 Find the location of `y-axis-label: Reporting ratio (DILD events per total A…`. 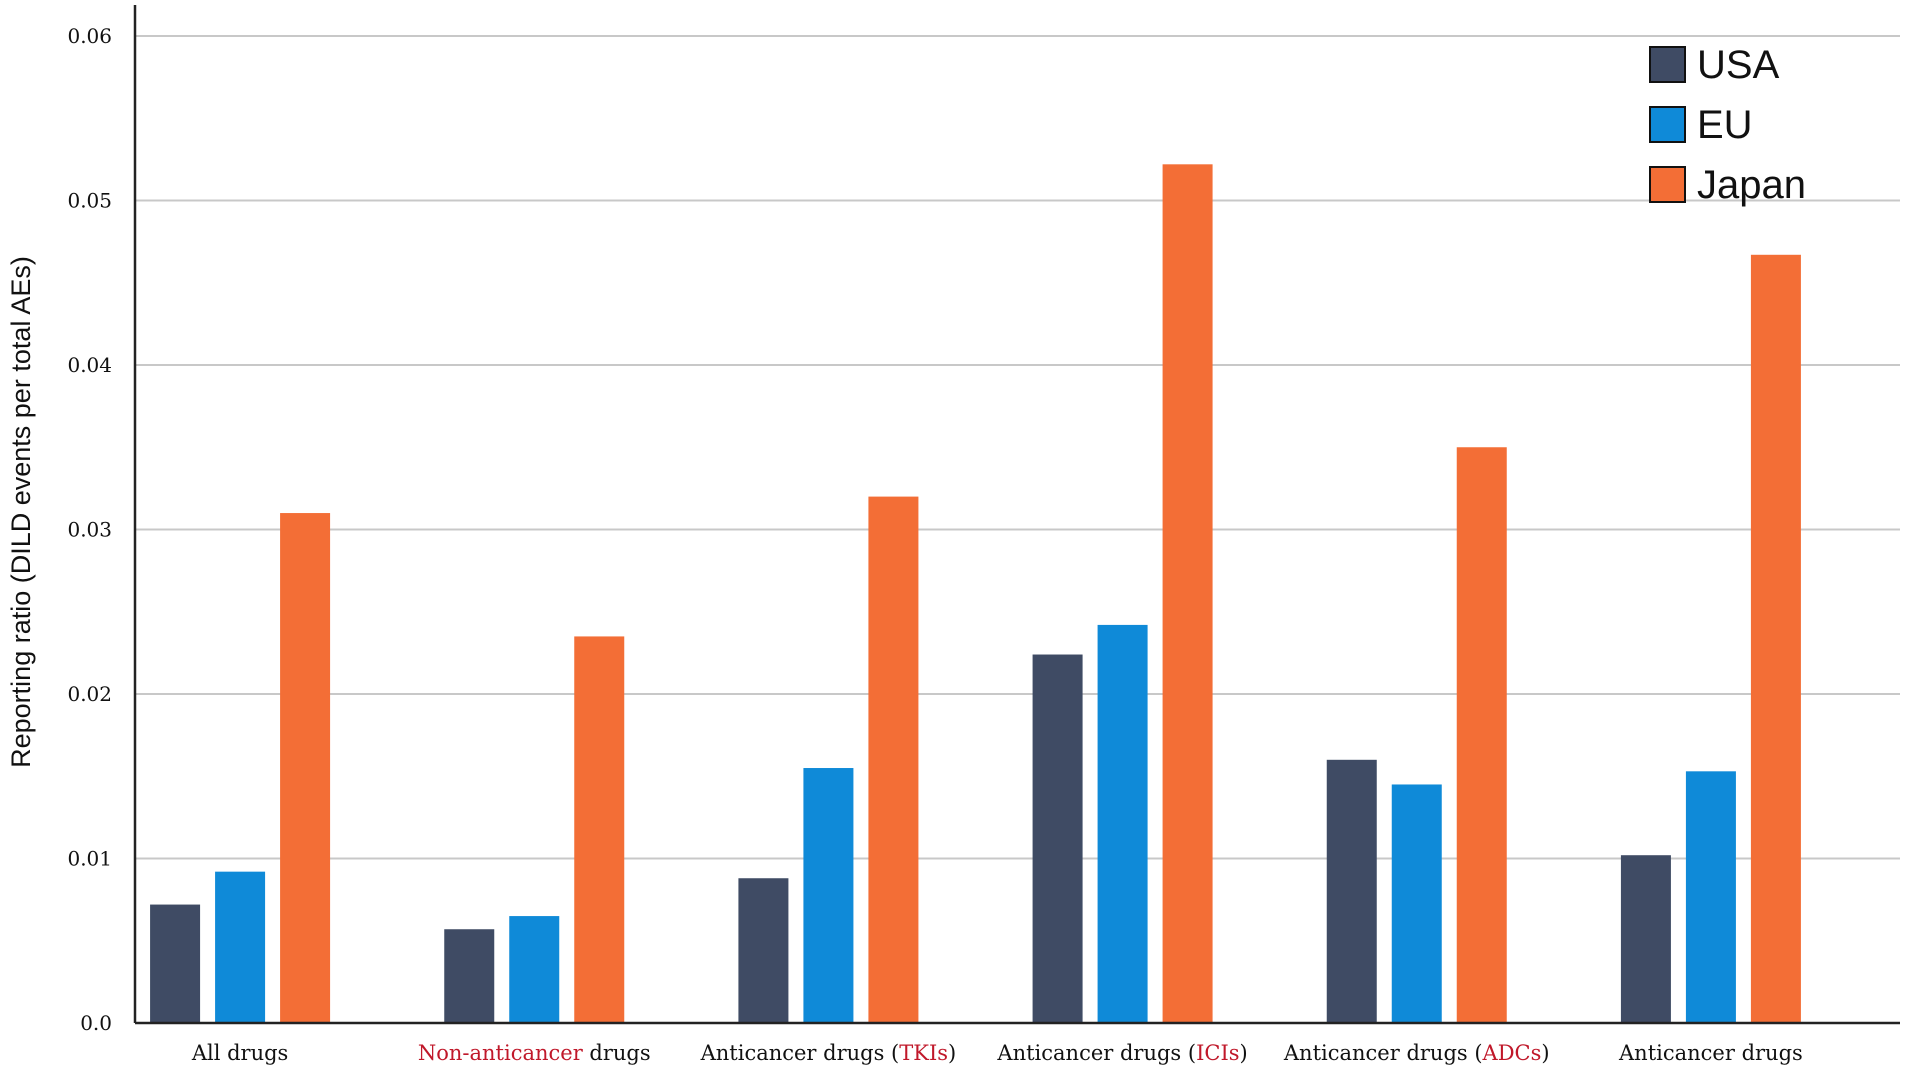

y-axis-label: Reporting ratio (DILD events per total A… is located at coordinates (21, 512).